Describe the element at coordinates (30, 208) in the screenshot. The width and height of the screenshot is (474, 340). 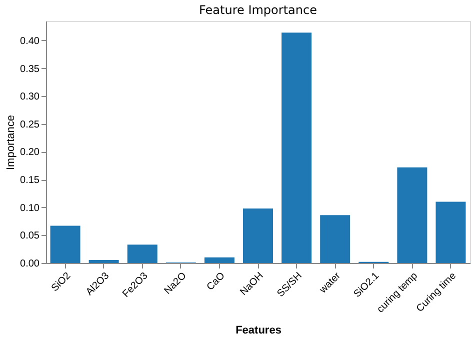
I see `y-tick-label: 0.10` at that location.